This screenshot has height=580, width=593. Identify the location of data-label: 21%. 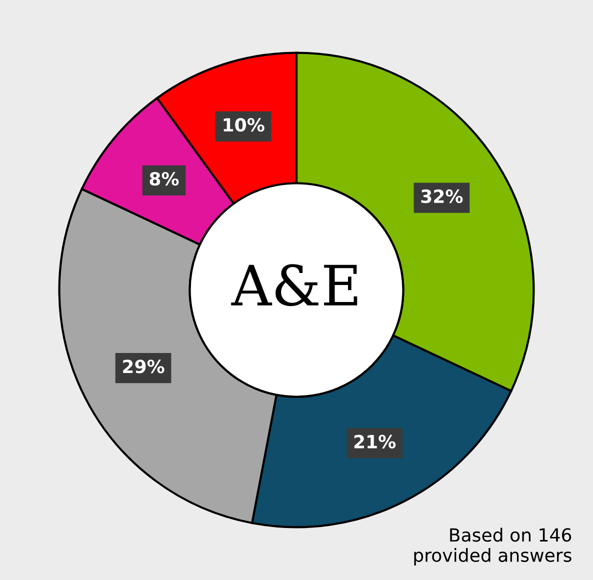
(375, 441).